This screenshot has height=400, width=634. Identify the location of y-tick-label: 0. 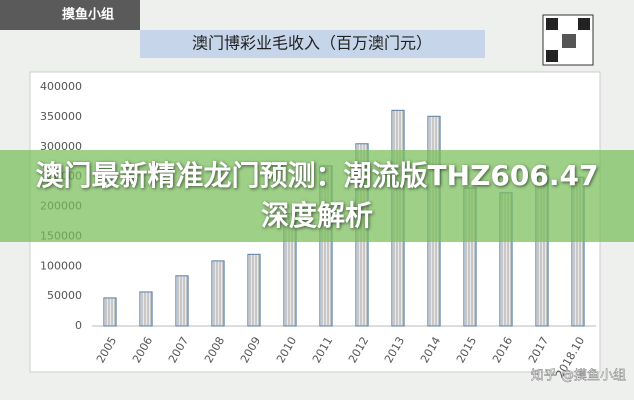
(78, 325).